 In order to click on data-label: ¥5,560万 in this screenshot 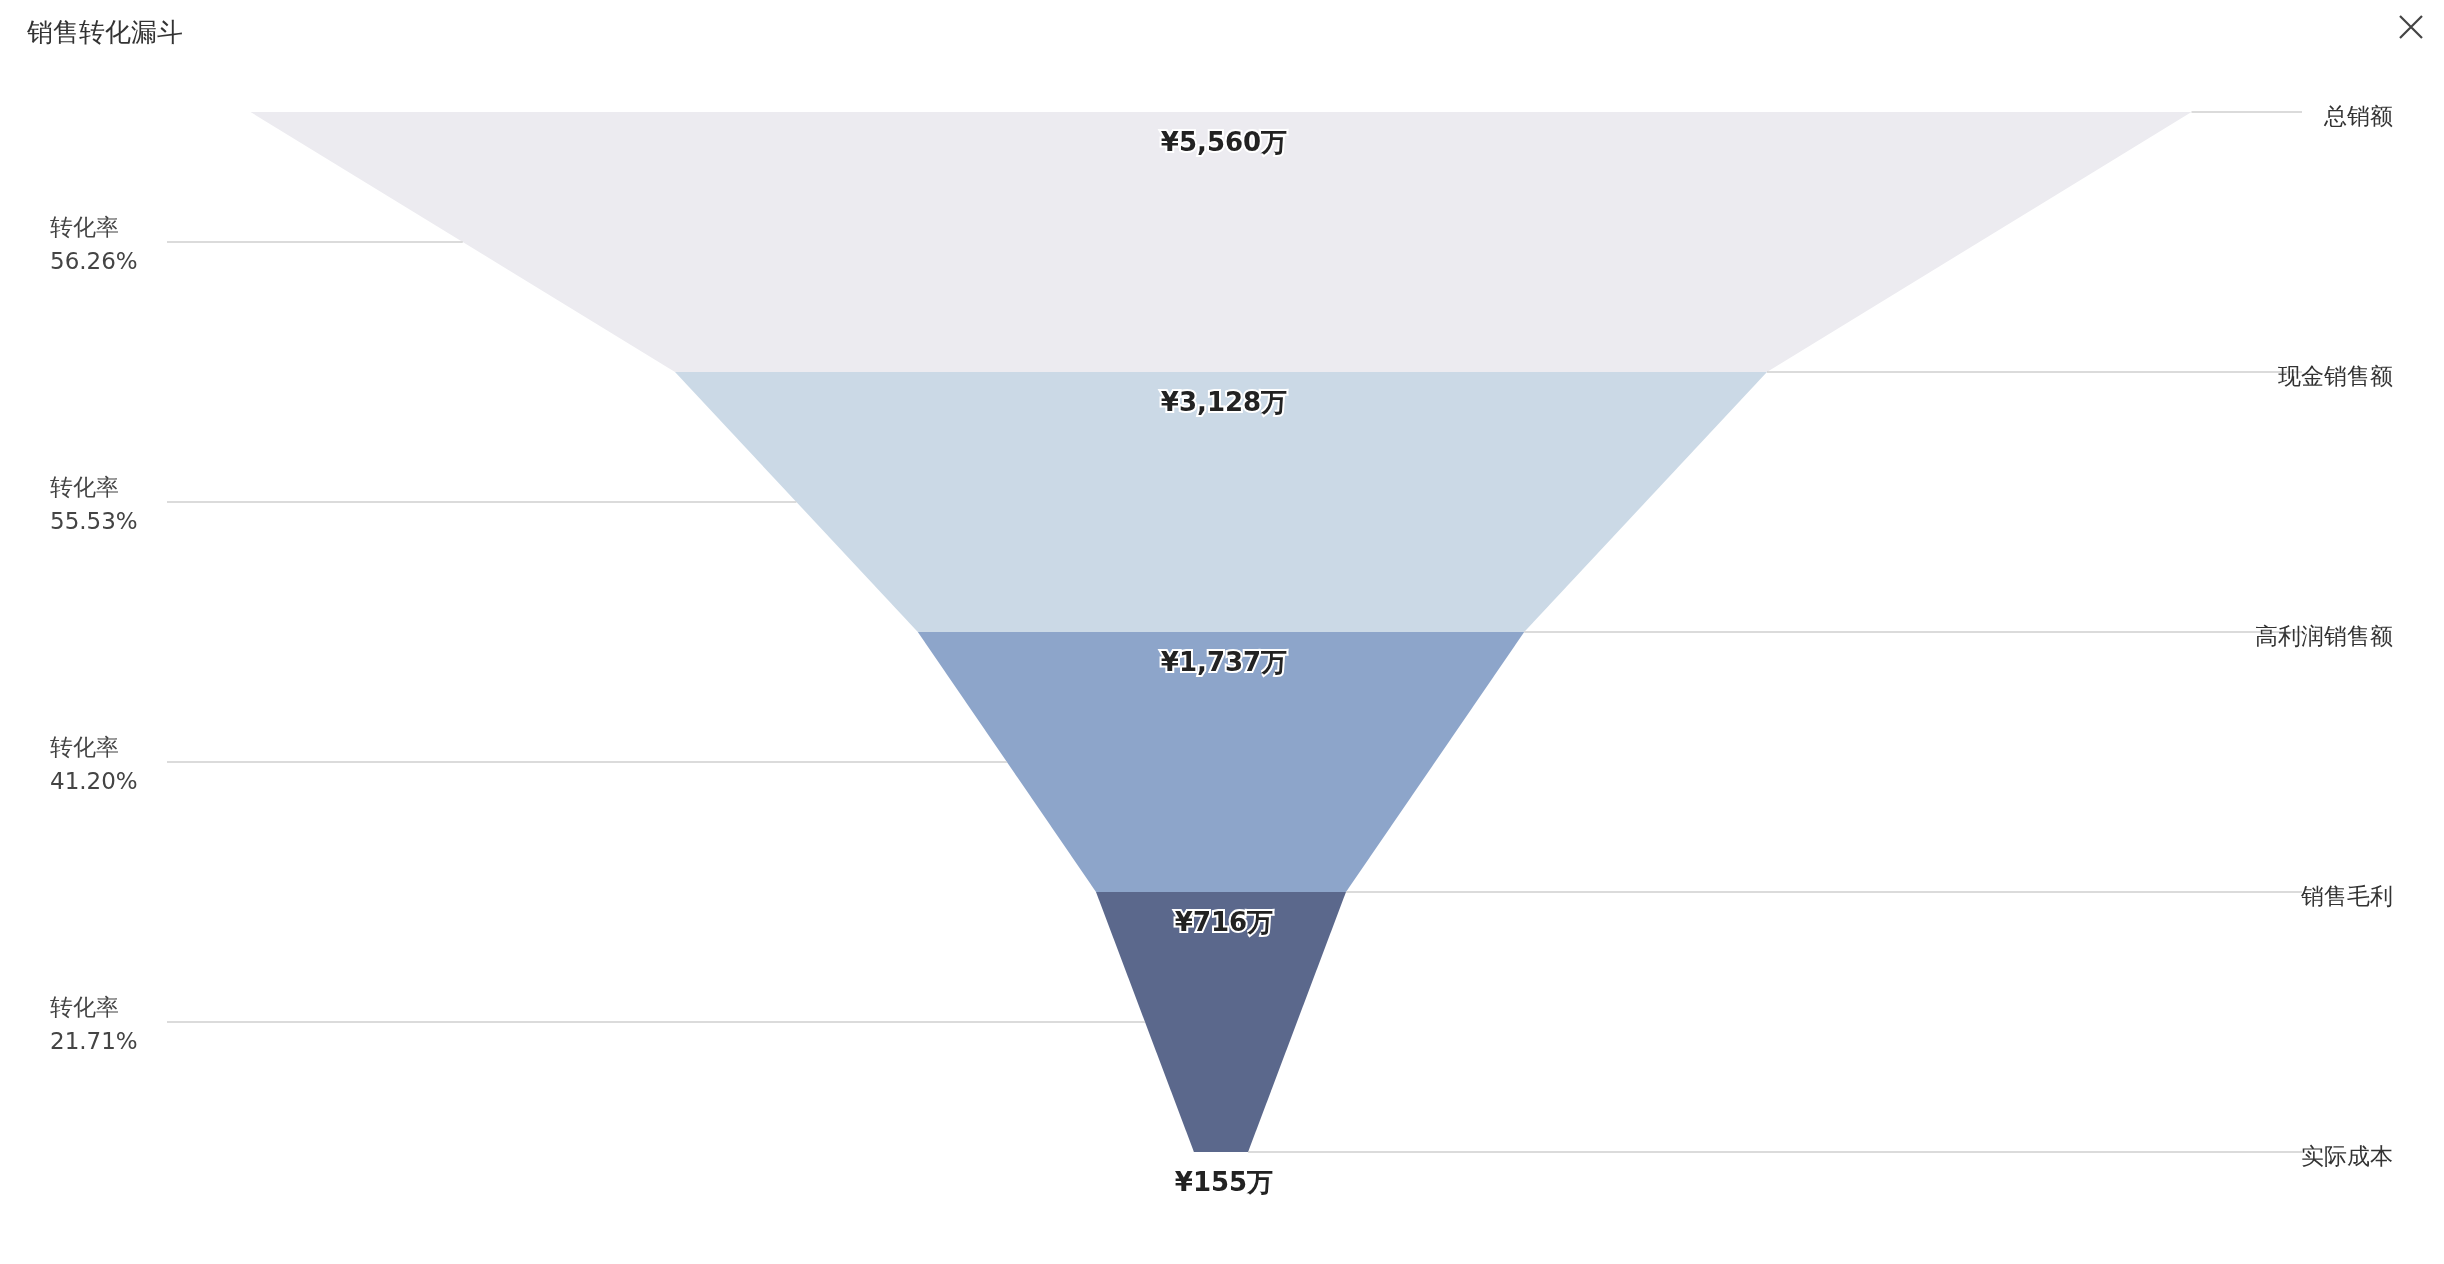, I will do `click(1224, 142)`.